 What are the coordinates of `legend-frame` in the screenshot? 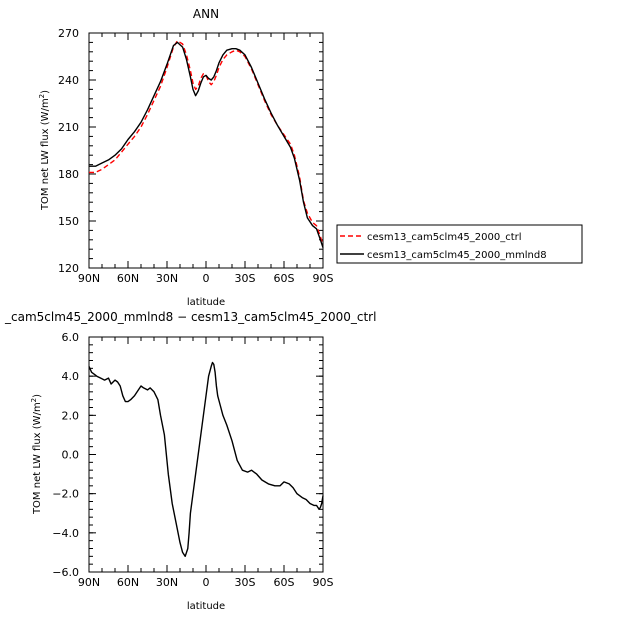 It's located at (459, 244).